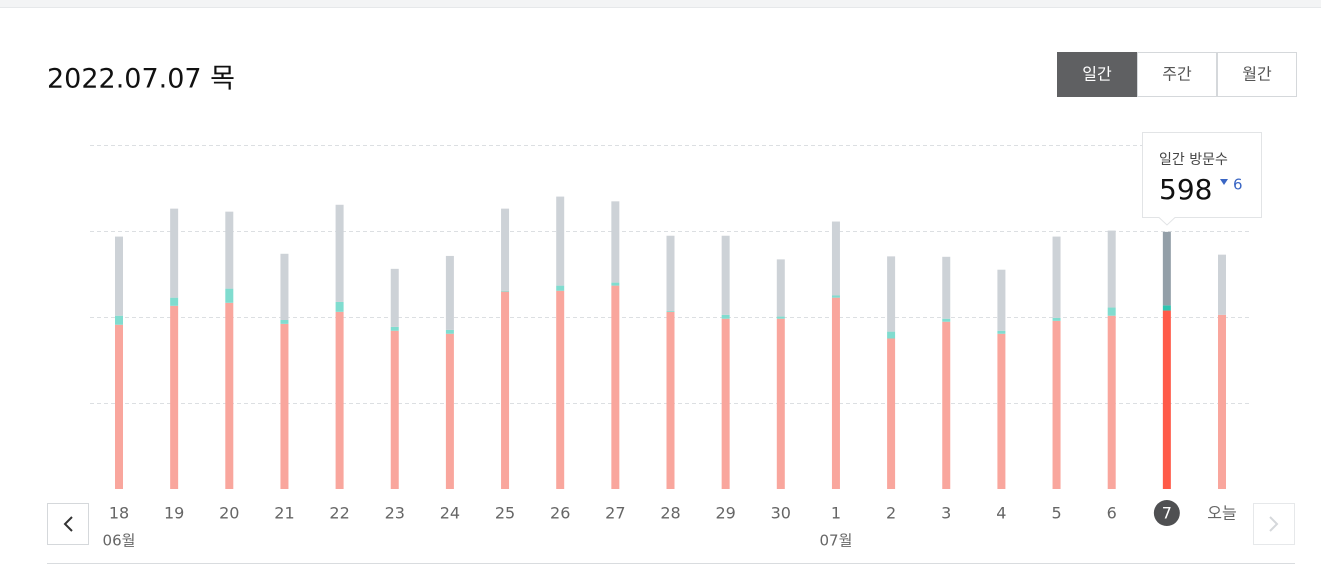 The width and height of the screenshot is (1321, 569). What do you see at coordinates (670, 513) in the screenshot?
I see `x-tick-label: 28` at bounding box center [670, 513].